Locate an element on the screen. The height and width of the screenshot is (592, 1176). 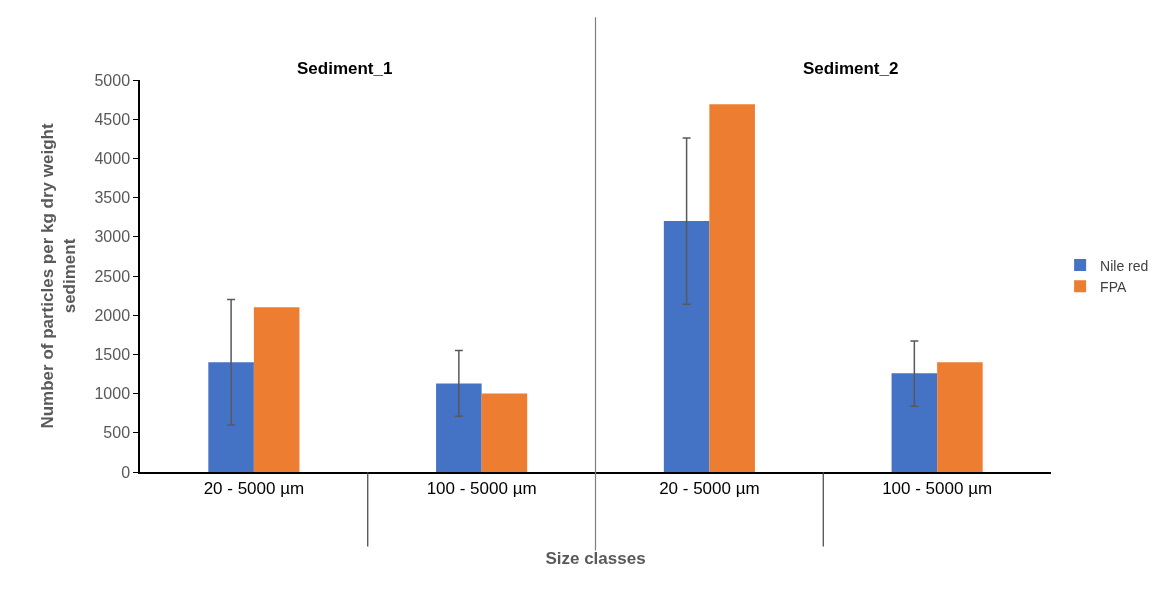
y-tick-label: 2500 is located at coordinates (112, 276).